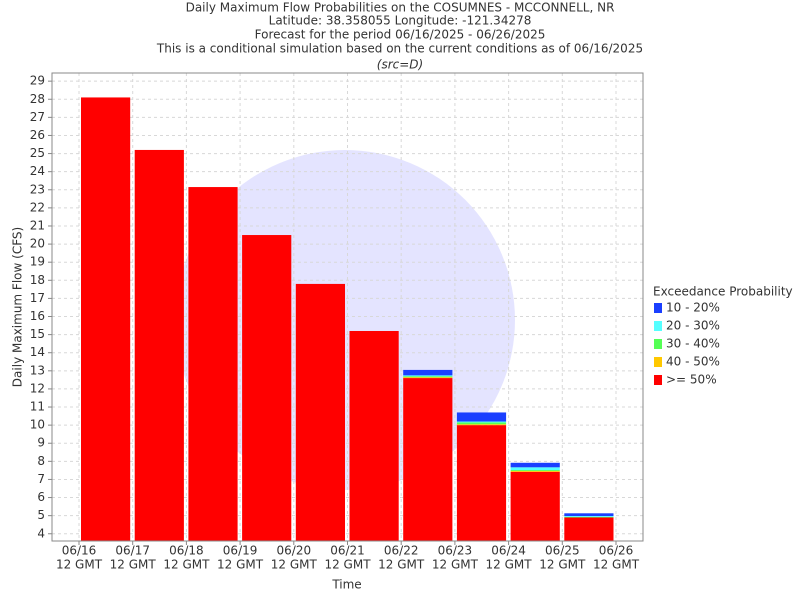  Describe the element at coordinates (693, 308) in the screenshot. I see `legend-label: 10 - 20%` at that location.